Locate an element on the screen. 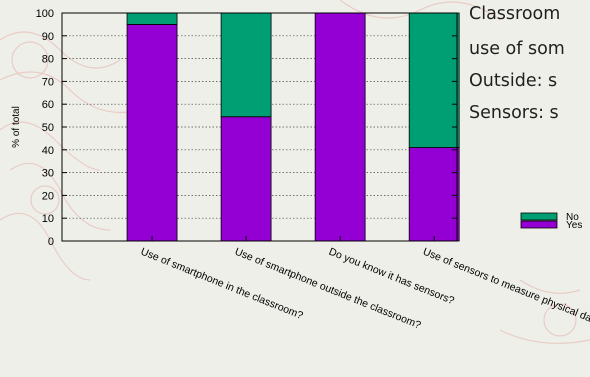 The height and width of the screenshot is (377, 590). y-tick-label: 90 is located at coordinates (48, 37).